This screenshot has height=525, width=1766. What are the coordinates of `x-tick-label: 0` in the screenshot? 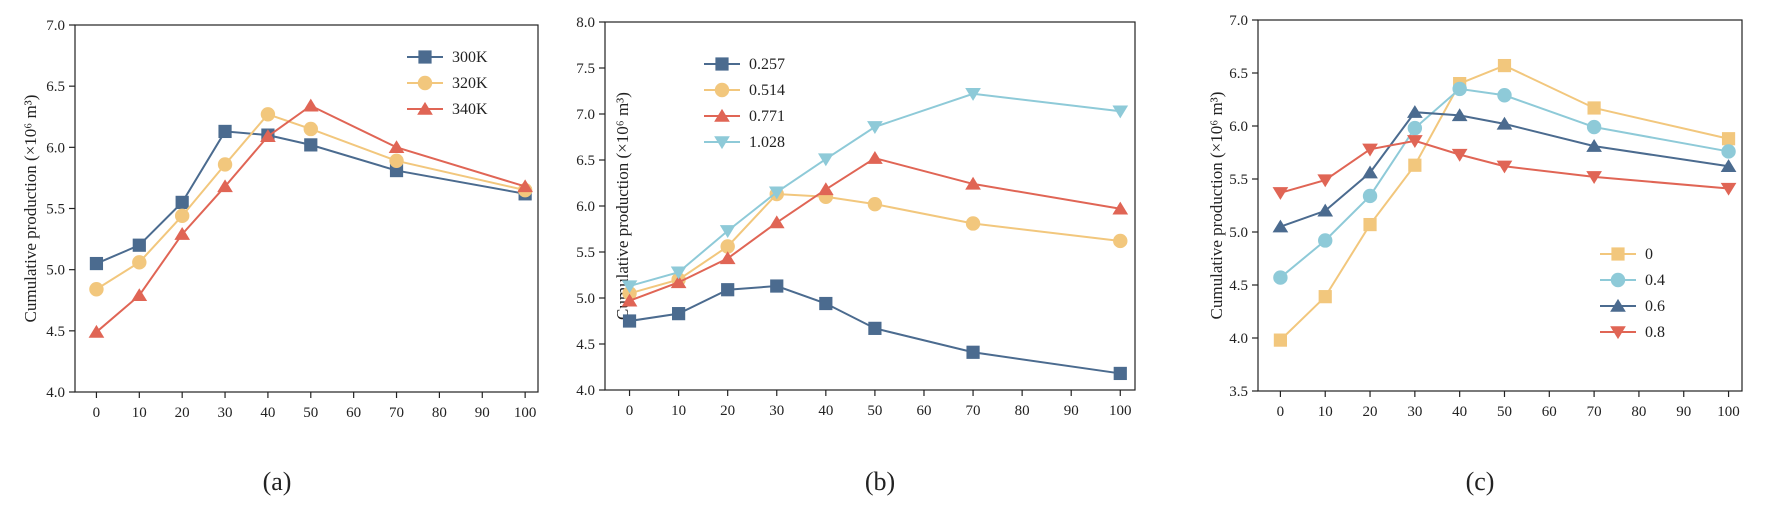 It's located at (97, 413).